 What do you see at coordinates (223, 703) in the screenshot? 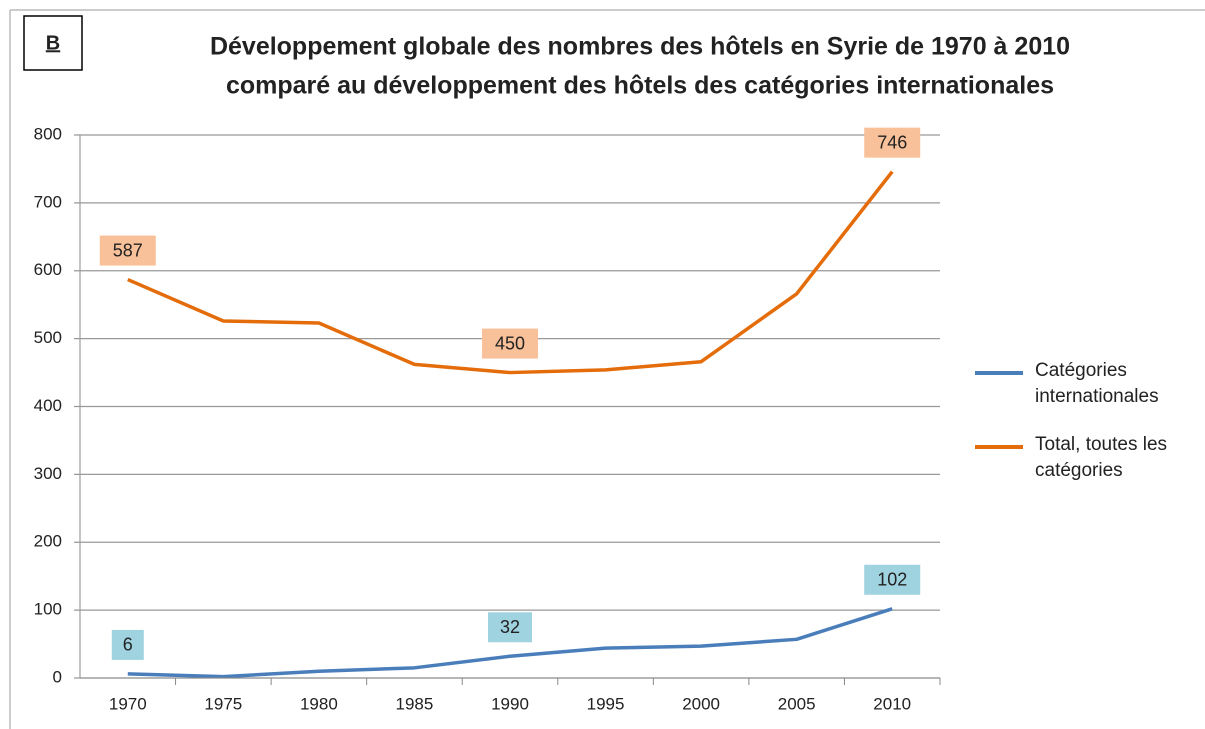
I see `x-tick-label: 1975` at bounding box center [223, 703].